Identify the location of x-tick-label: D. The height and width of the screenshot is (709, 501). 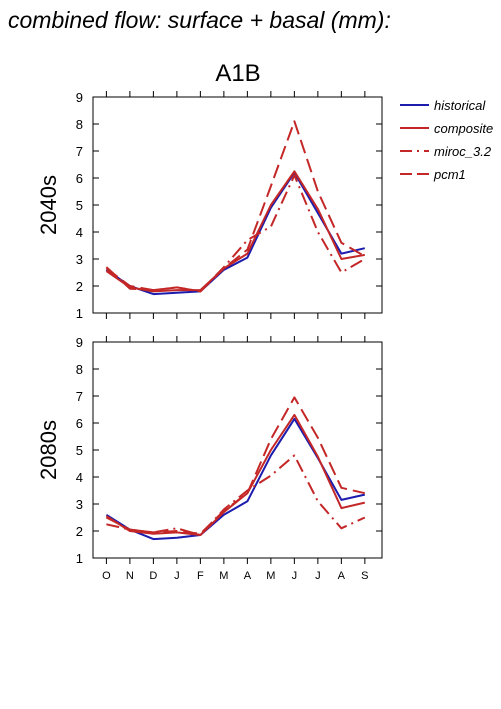
(153, 576).